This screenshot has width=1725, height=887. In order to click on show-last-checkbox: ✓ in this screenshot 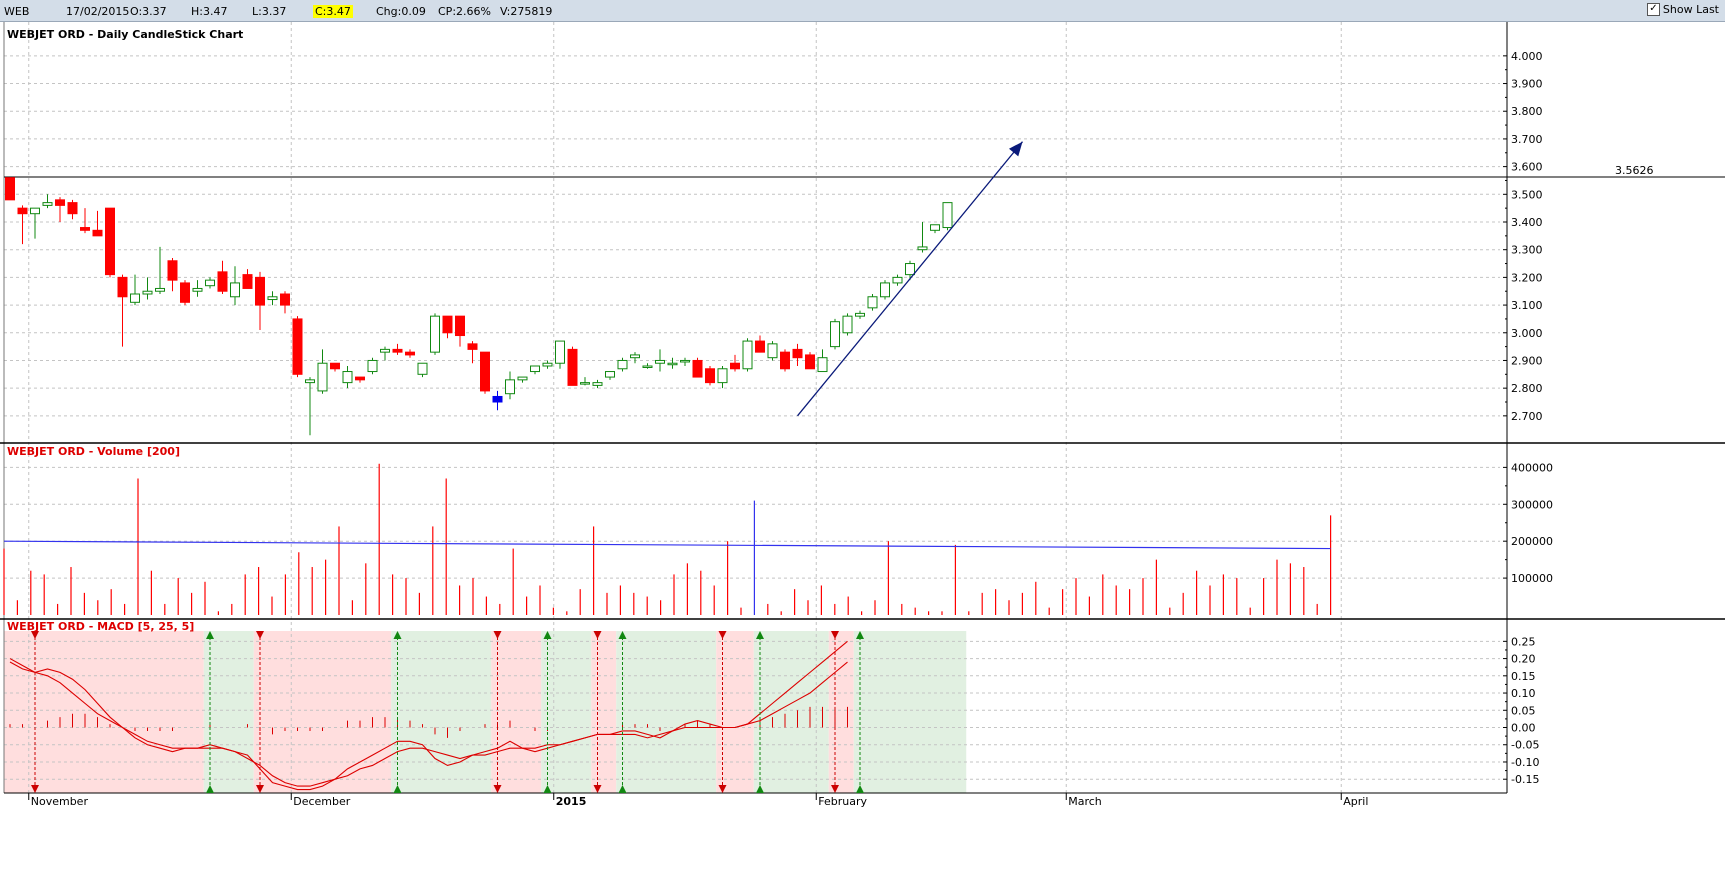, I will do `click(1653, 9)`.